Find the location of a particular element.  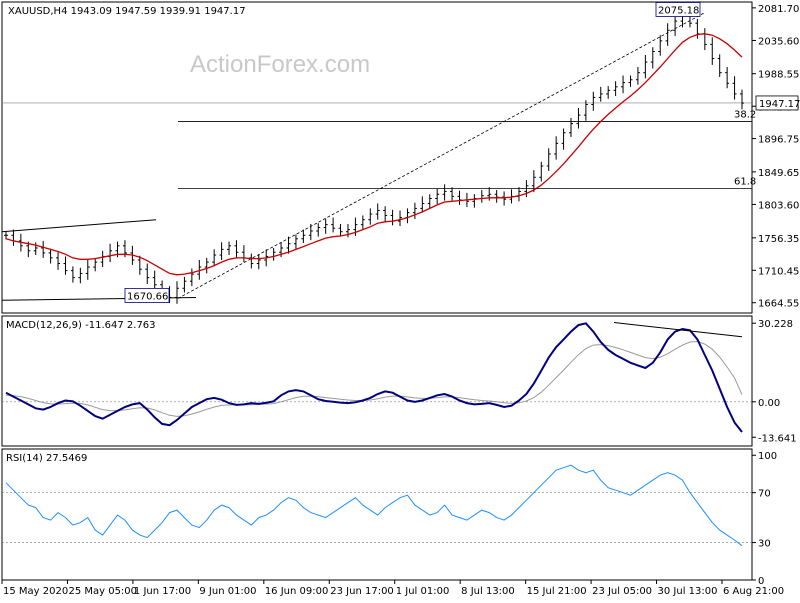

rsi-tick-label: 0 is located at coordinates (761, 581).